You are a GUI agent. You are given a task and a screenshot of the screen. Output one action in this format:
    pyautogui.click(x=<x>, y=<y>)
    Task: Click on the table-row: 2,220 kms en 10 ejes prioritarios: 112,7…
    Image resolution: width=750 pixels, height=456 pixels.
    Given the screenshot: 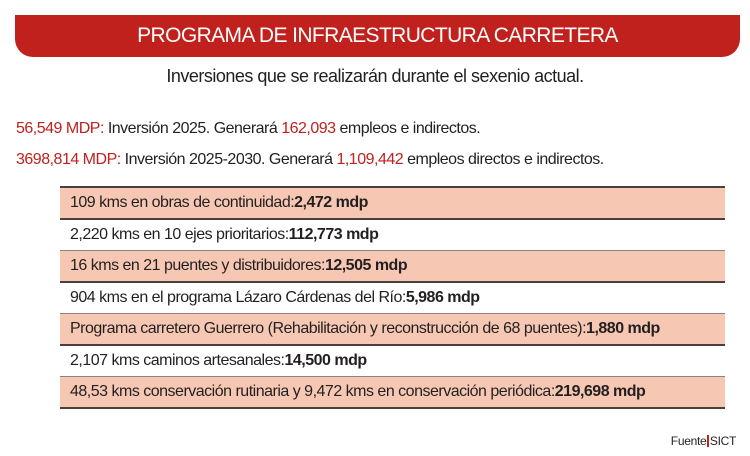 What is the action you would take?
    pyautogui.click(x=392, y=235)
    